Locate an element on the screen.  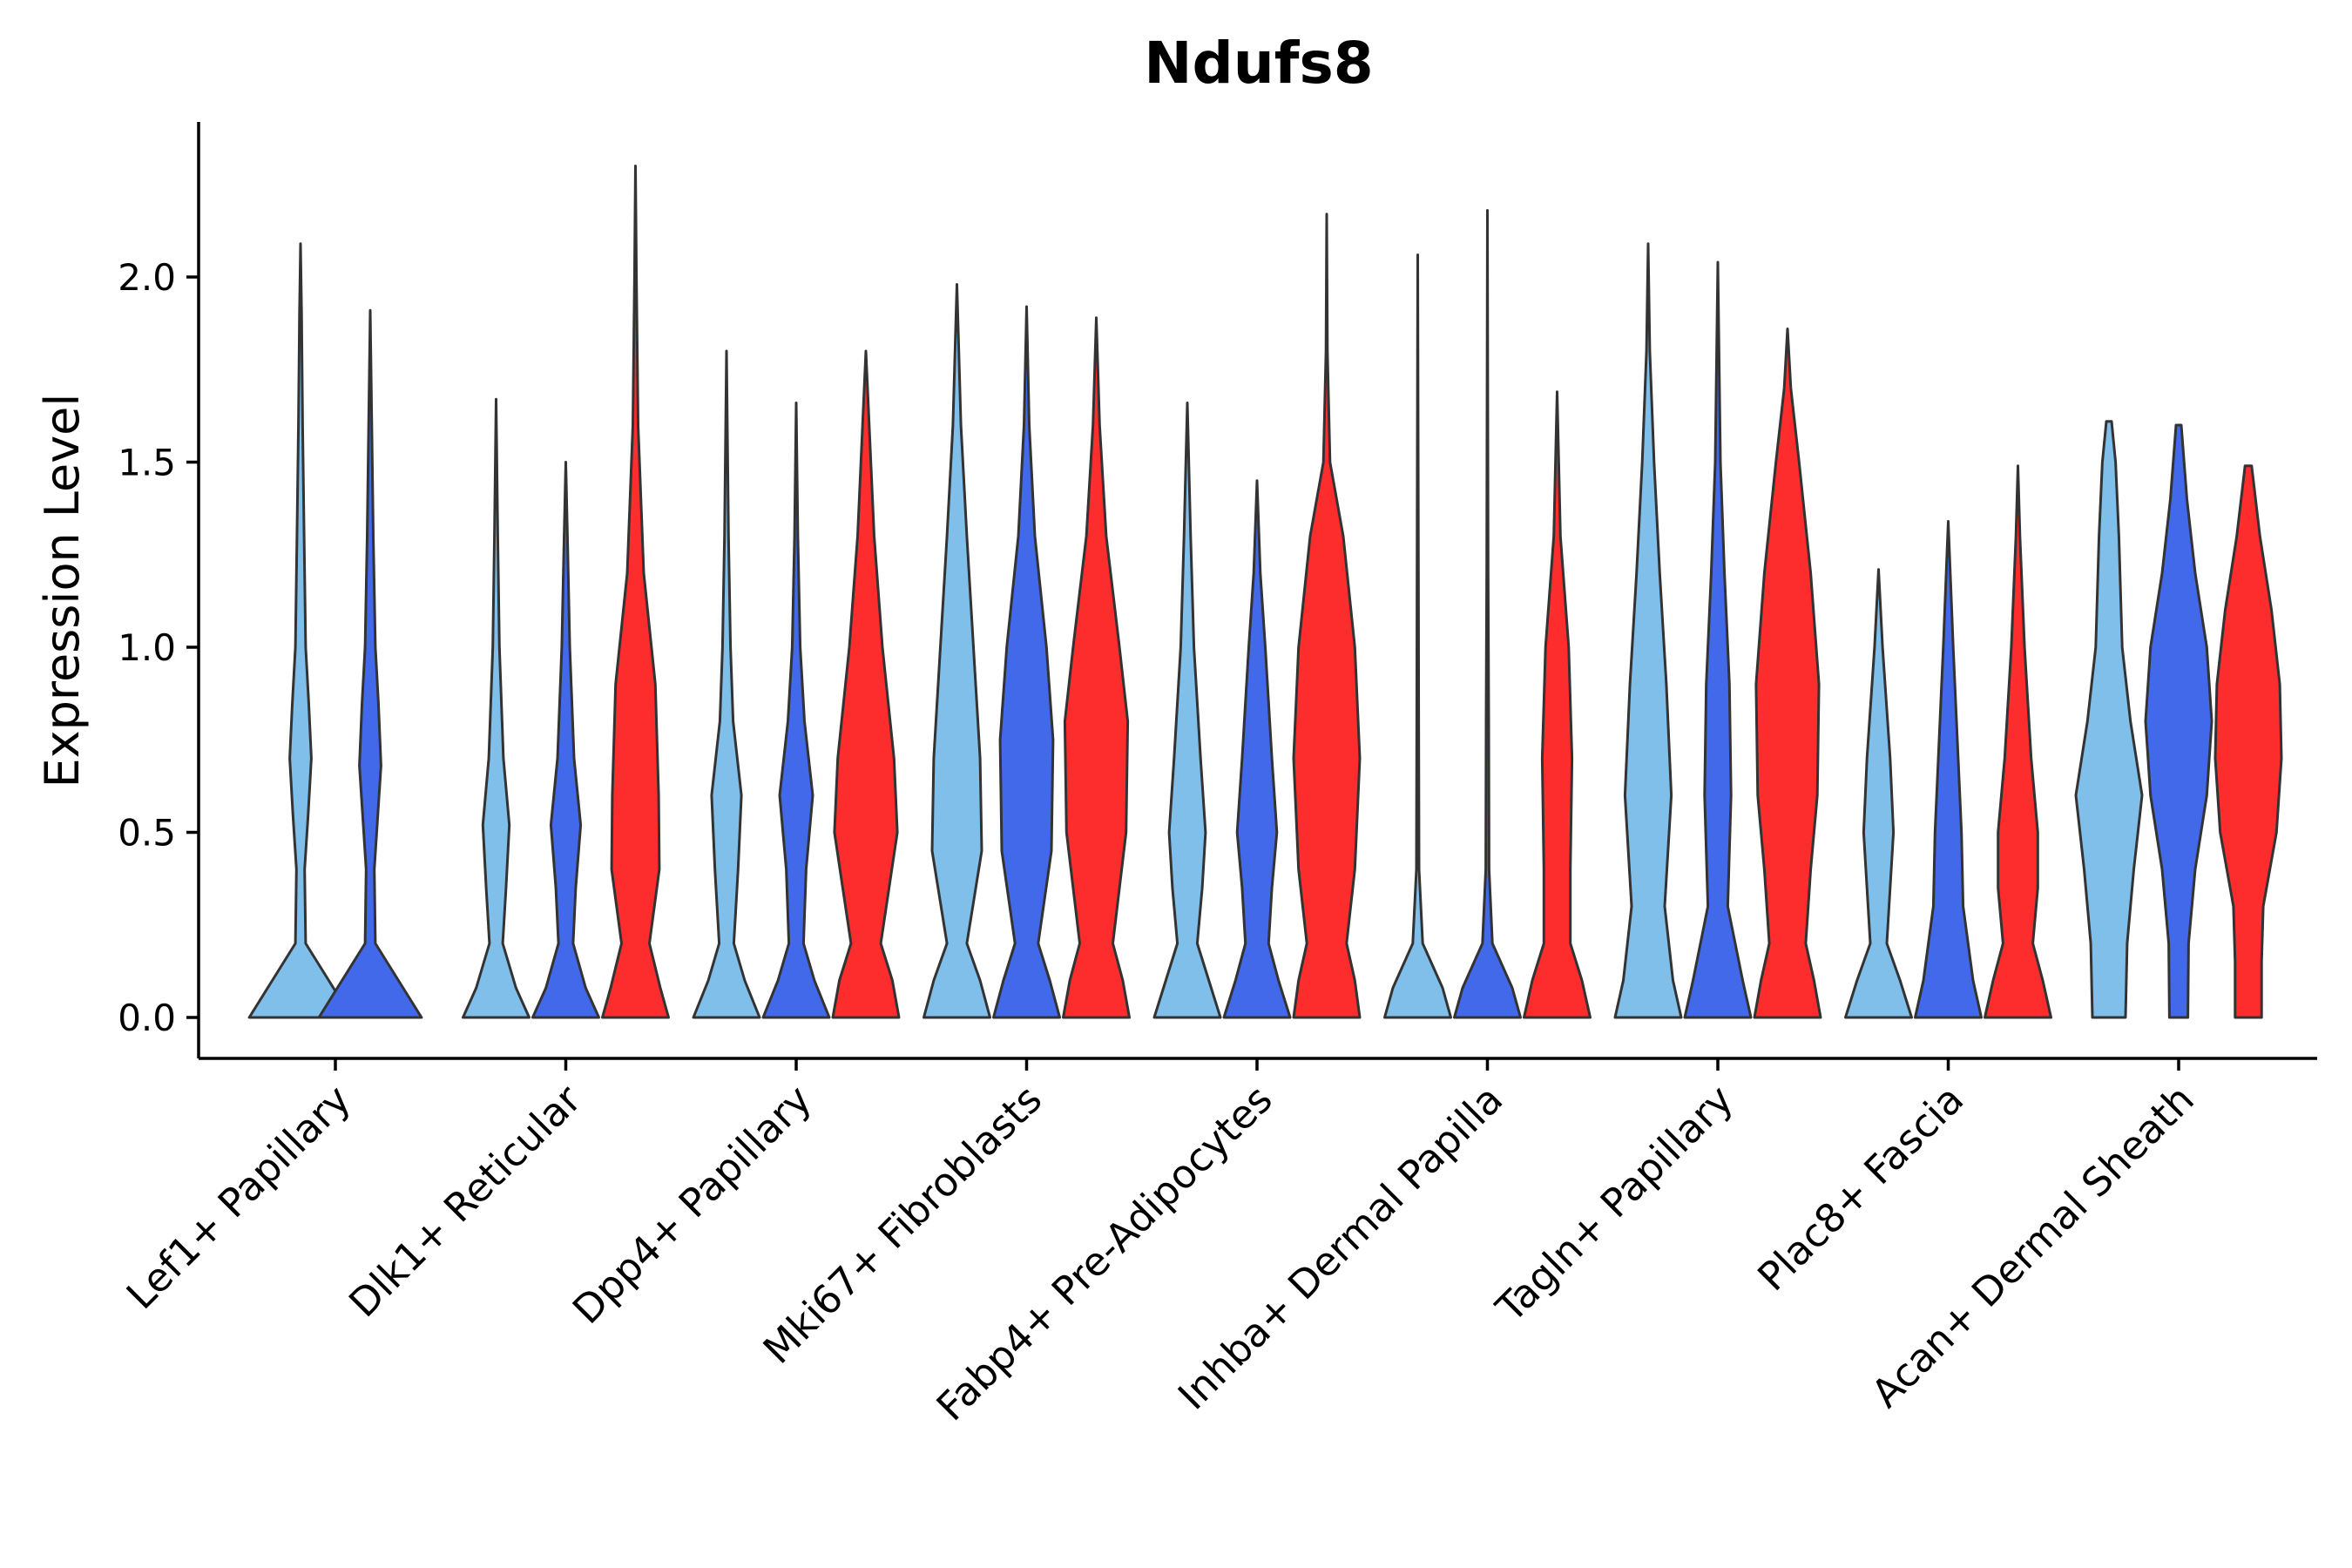
y-tick-label: 1.5 is located at coordinates (147, 463).